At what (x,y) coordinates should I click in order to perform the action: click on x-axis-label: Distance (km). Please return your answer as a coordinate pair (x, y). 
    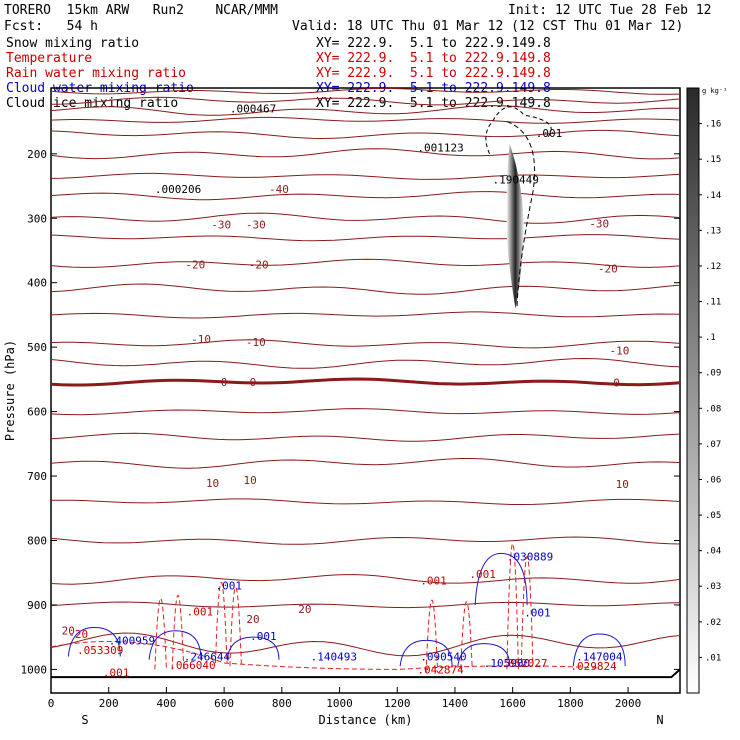
    Looking at the image, I should click on (366, 720).